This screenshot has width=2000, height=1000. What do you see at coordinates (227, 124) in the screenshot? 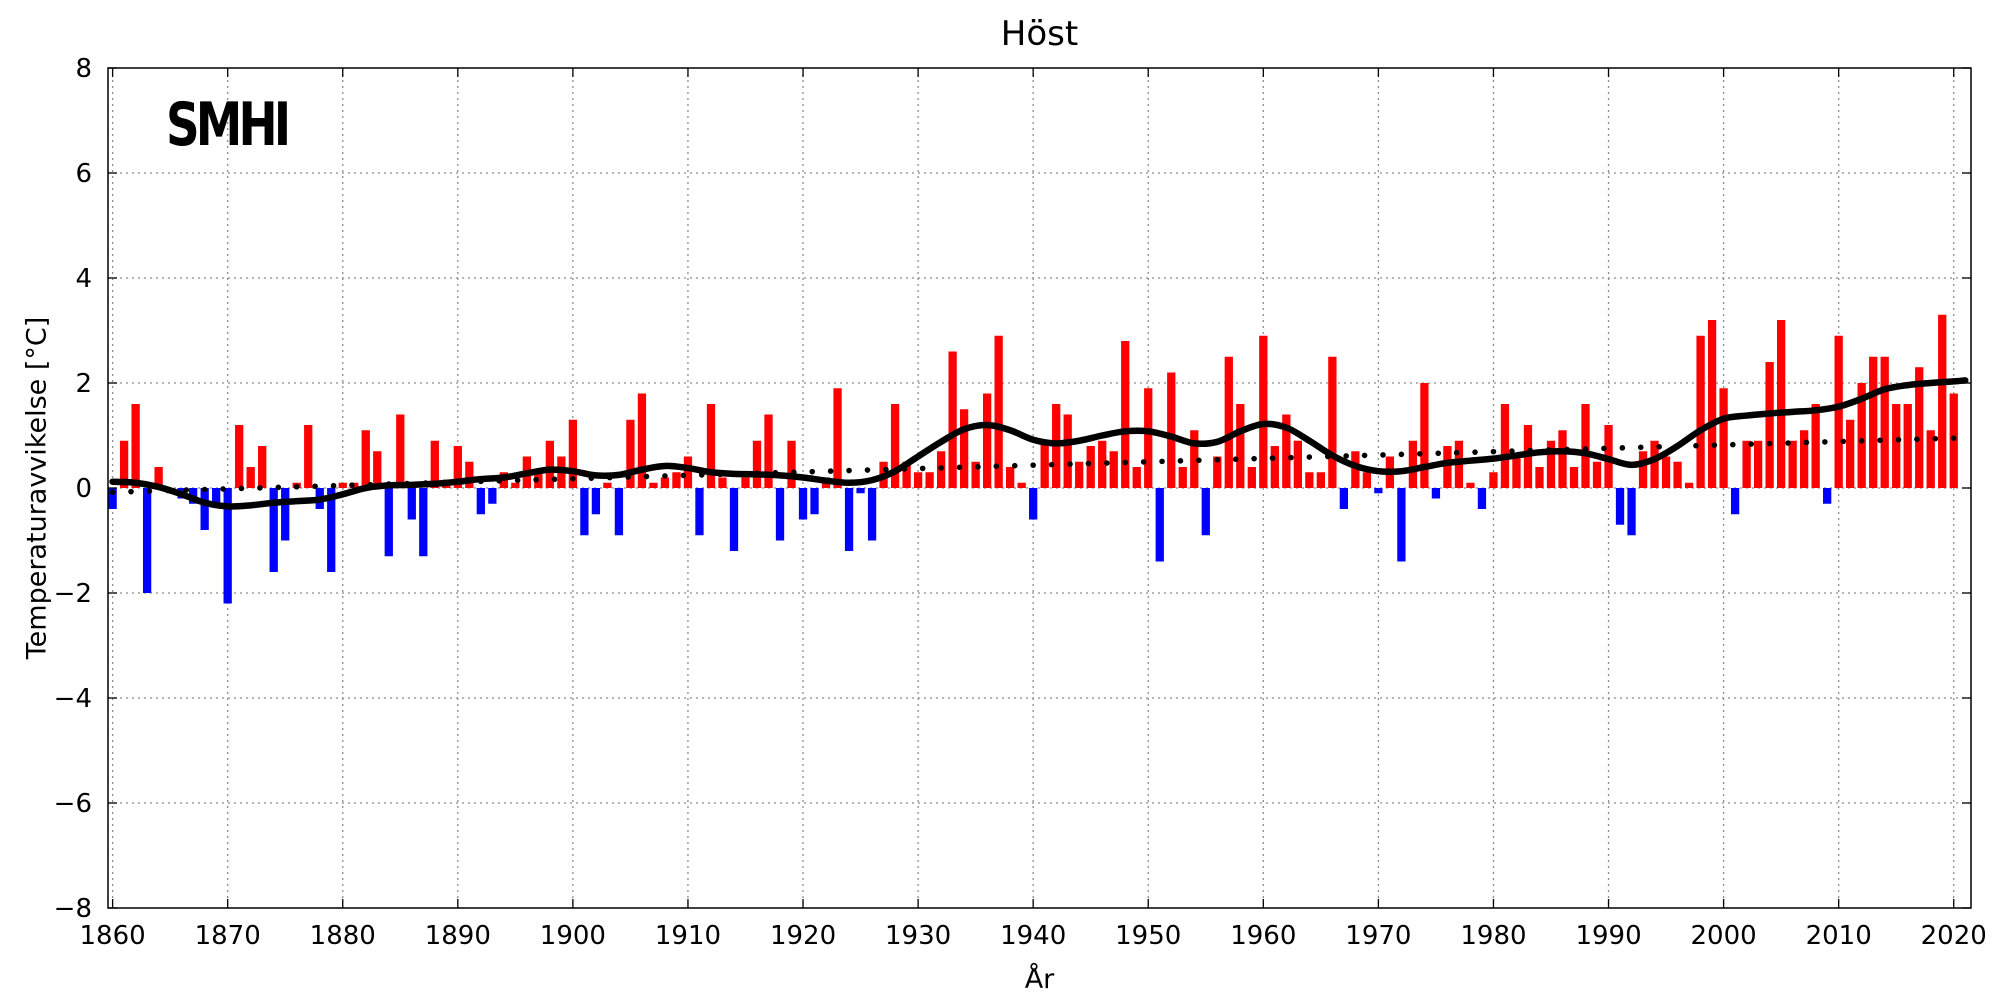
I see `smhi-logo: SMHI` at bounding box center [227, 124].